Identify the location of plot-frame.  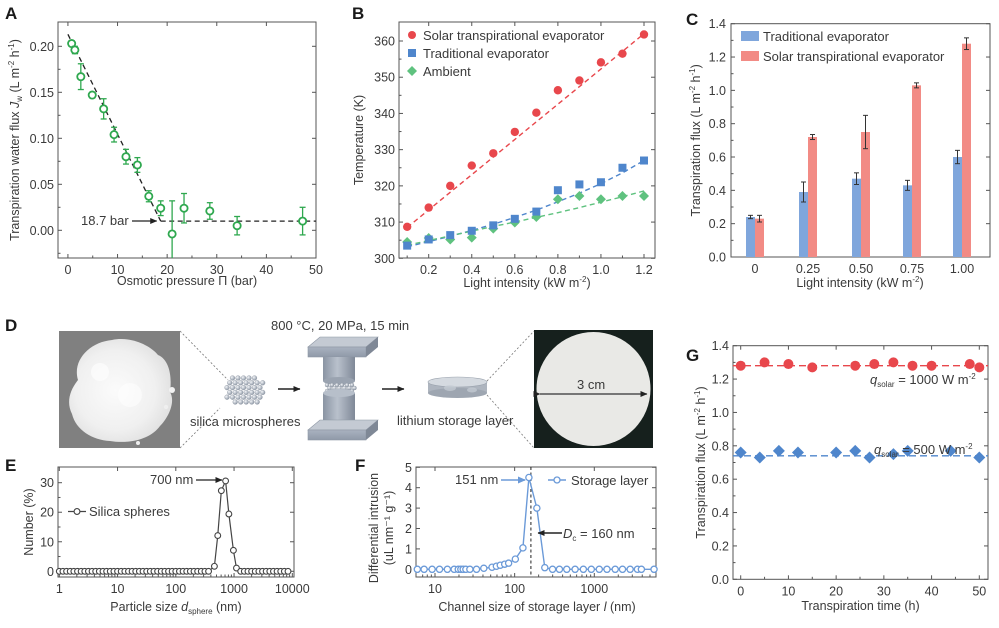
(527, 140).